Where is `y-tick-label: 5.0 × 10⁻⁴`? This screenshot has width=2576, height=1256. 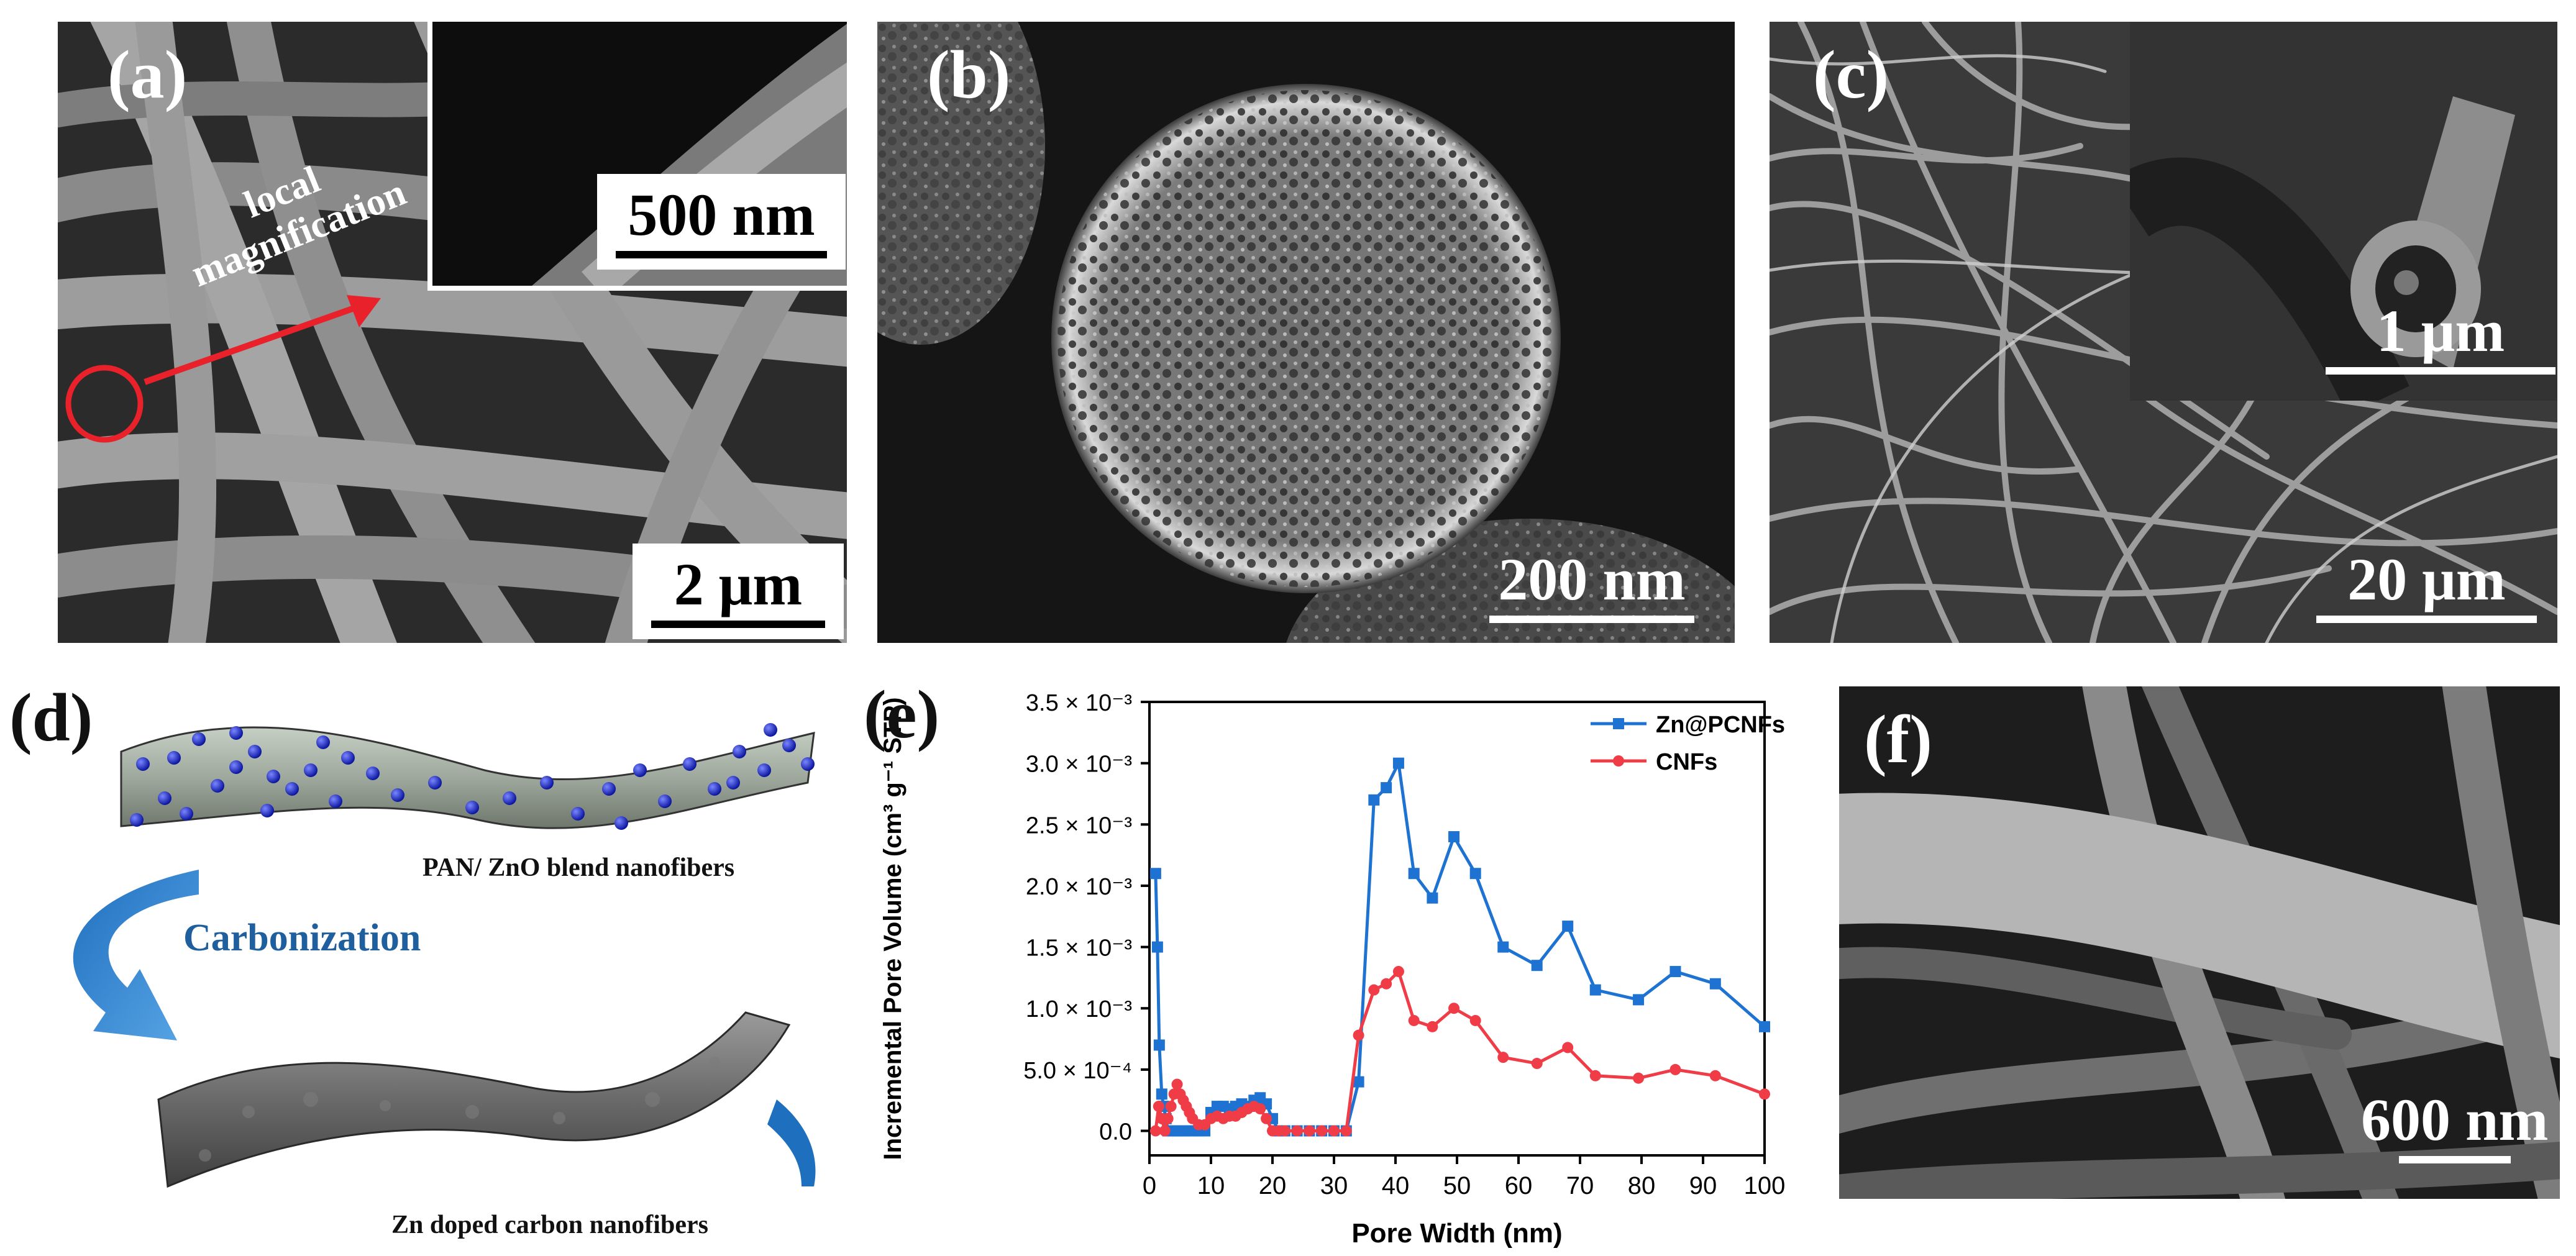 y-tick-label: 5.0 × 10⁻⁴ is located at coordinates (1077, 1071).